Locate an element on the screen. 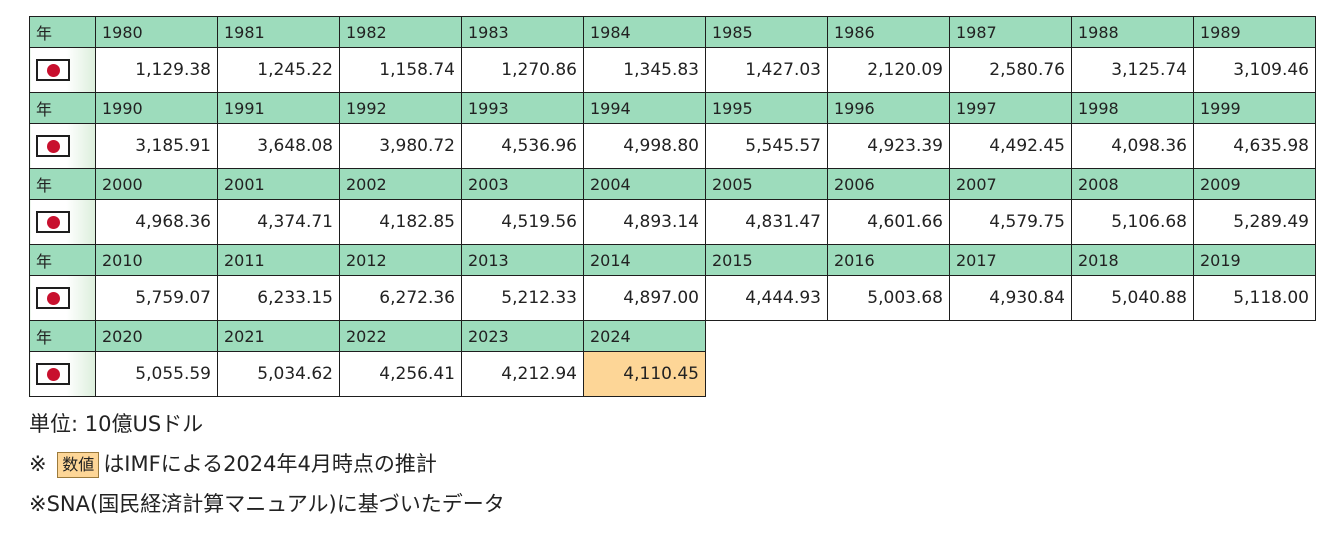  value-cell: 1,270.86 is located at coordinates (522, 70).